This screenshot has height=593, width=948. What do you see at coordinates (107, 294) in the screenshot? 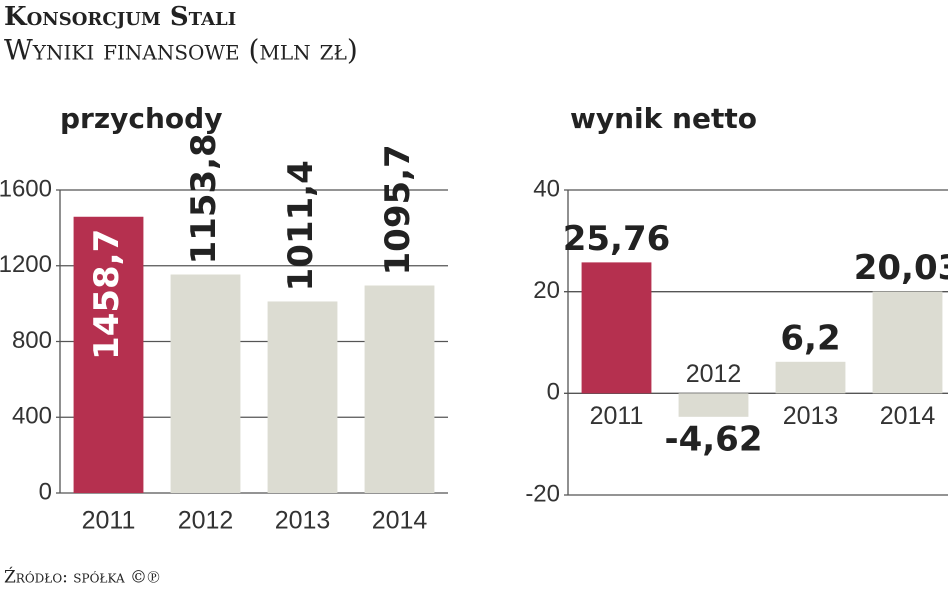
I see `value-label: 1458,7` at bounding box center [107, 294].